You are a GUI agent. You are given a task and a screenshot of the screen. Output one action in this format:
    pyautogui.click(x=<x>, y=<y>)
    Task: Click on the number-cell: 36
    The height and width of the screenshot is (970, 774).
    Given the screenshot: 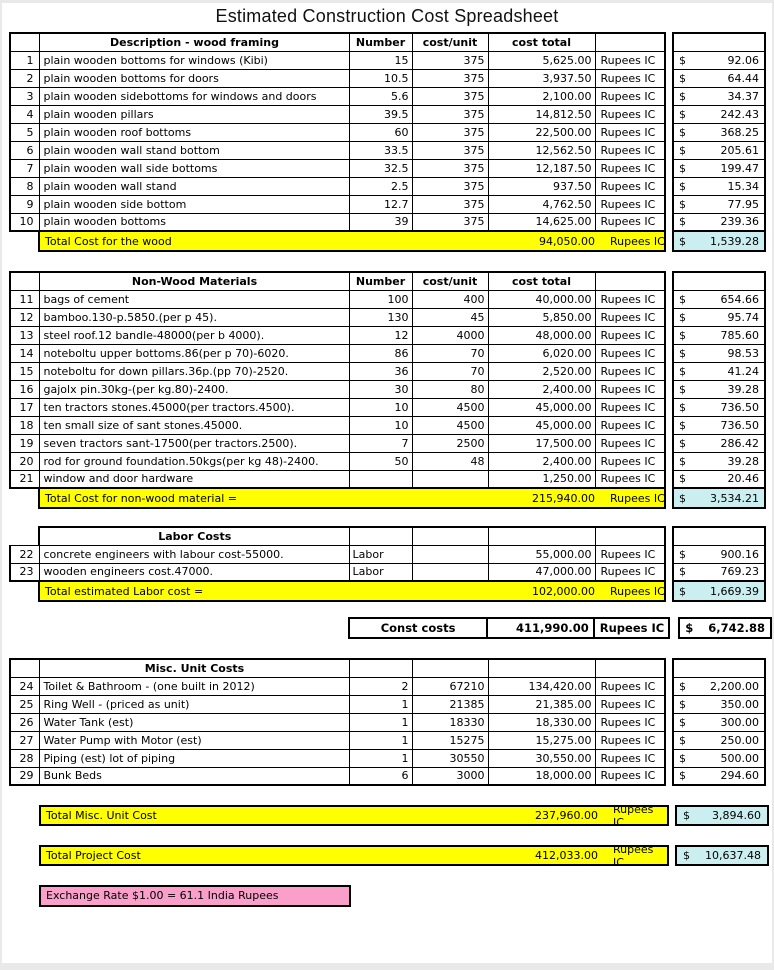 What is the action you would take?
    pyautogui.click(x=380, y=371)
    